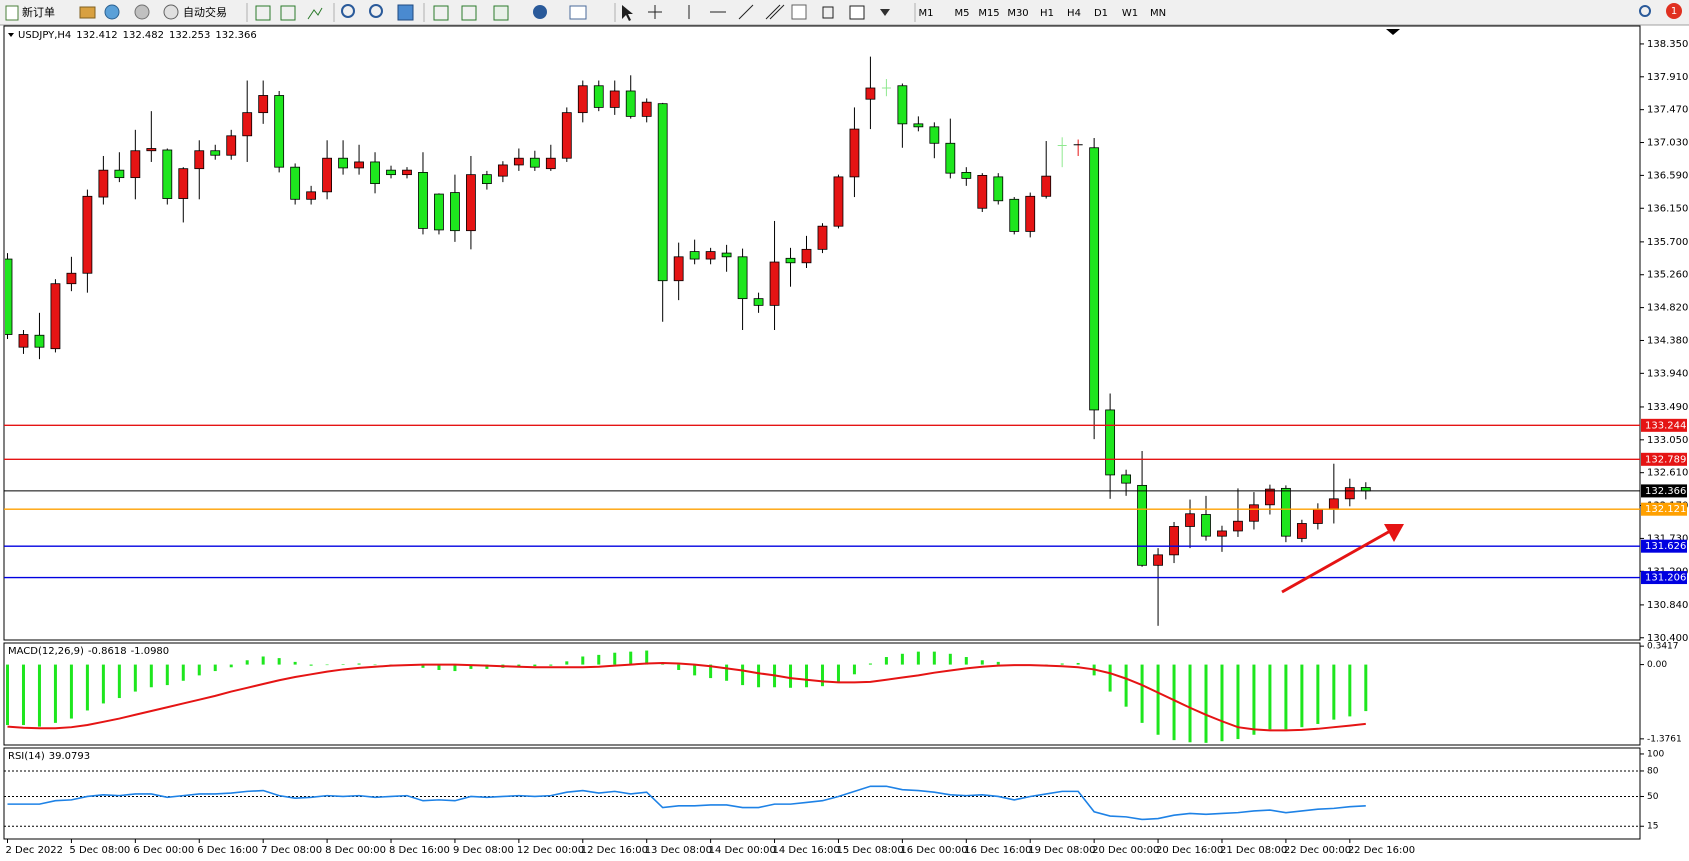 The width and height of the screenshot is (1689, 861). What do you see at coordinates (38, 12) in the screenshot?
I see `new-order-button: 新订单` at bounding box center [38, 12].